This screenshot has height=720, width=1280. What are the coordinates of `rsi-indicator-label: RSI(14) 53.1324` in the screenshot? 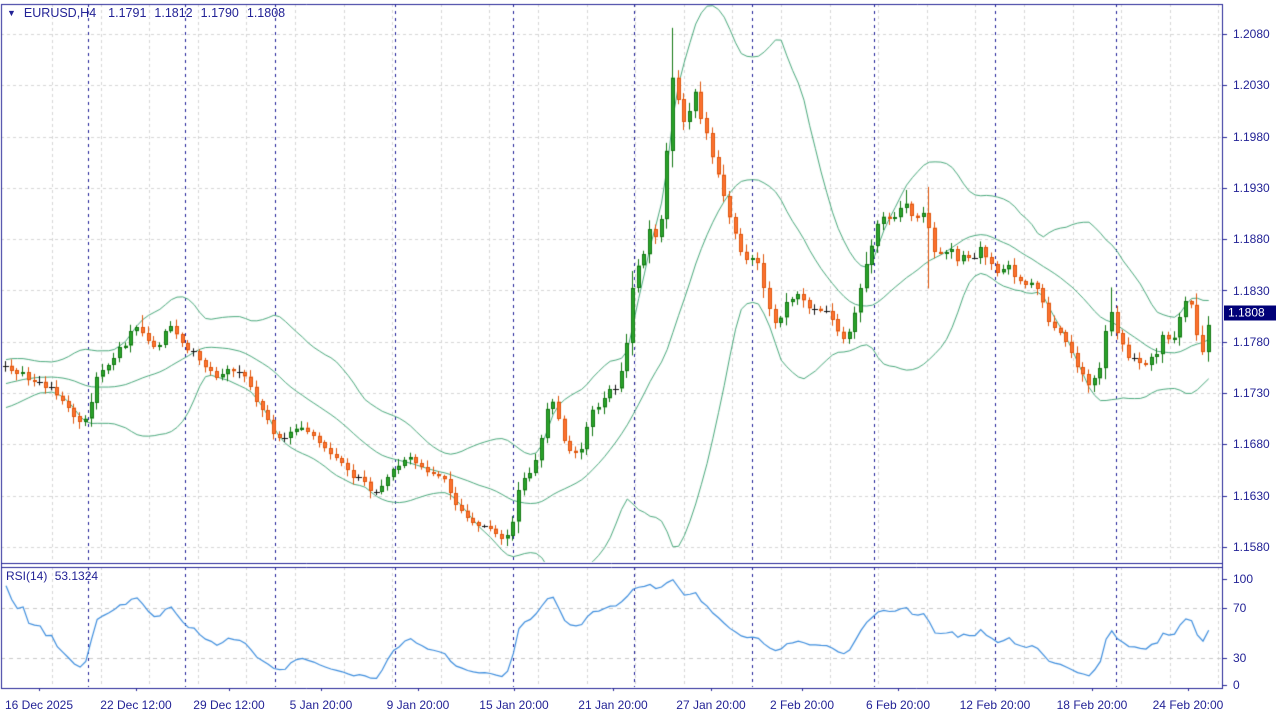 It's located at (54, 576).